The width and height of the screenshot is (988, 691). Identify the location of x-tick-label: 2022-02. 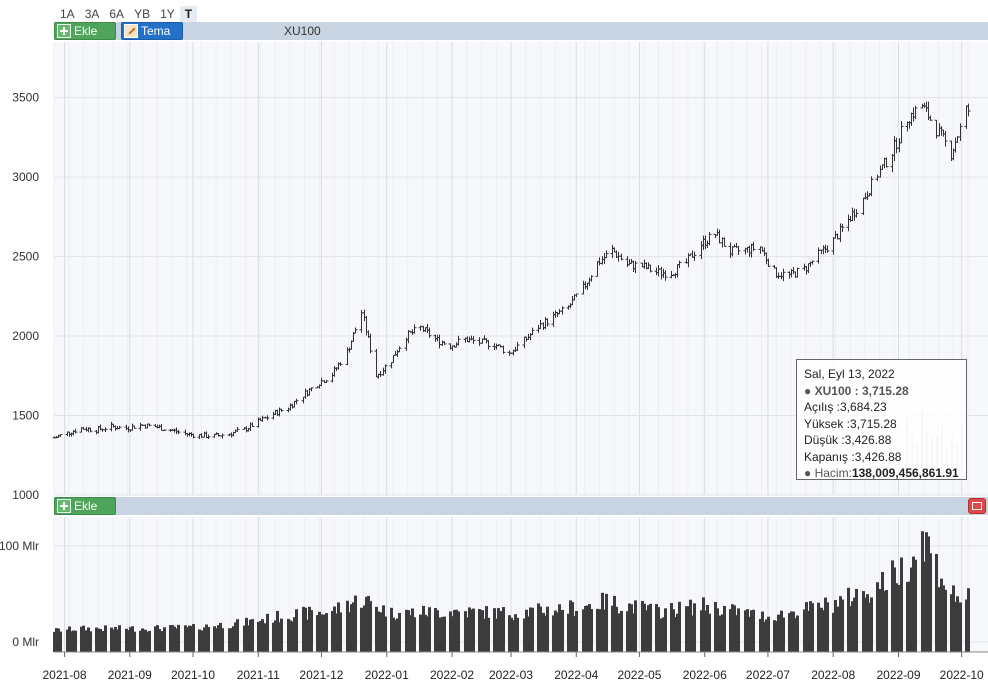
(452, 675).